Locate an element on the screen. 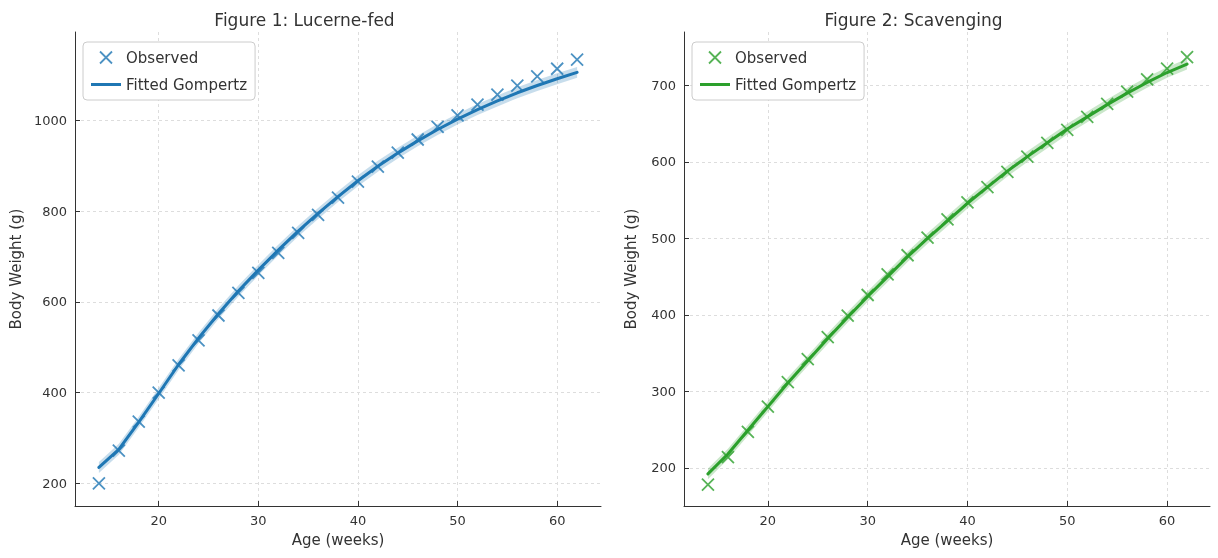 This screenshot has width=1218, height=558. y-tick-label: 500 is located at coordinates (663, 238).